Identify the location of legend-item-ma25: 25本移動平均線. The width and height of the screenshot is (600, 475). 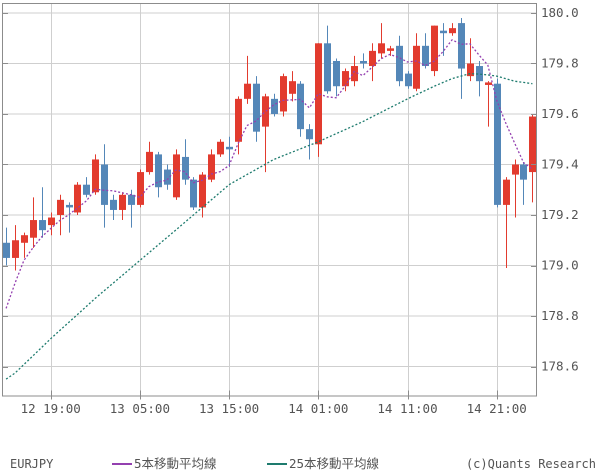
(323, 464).